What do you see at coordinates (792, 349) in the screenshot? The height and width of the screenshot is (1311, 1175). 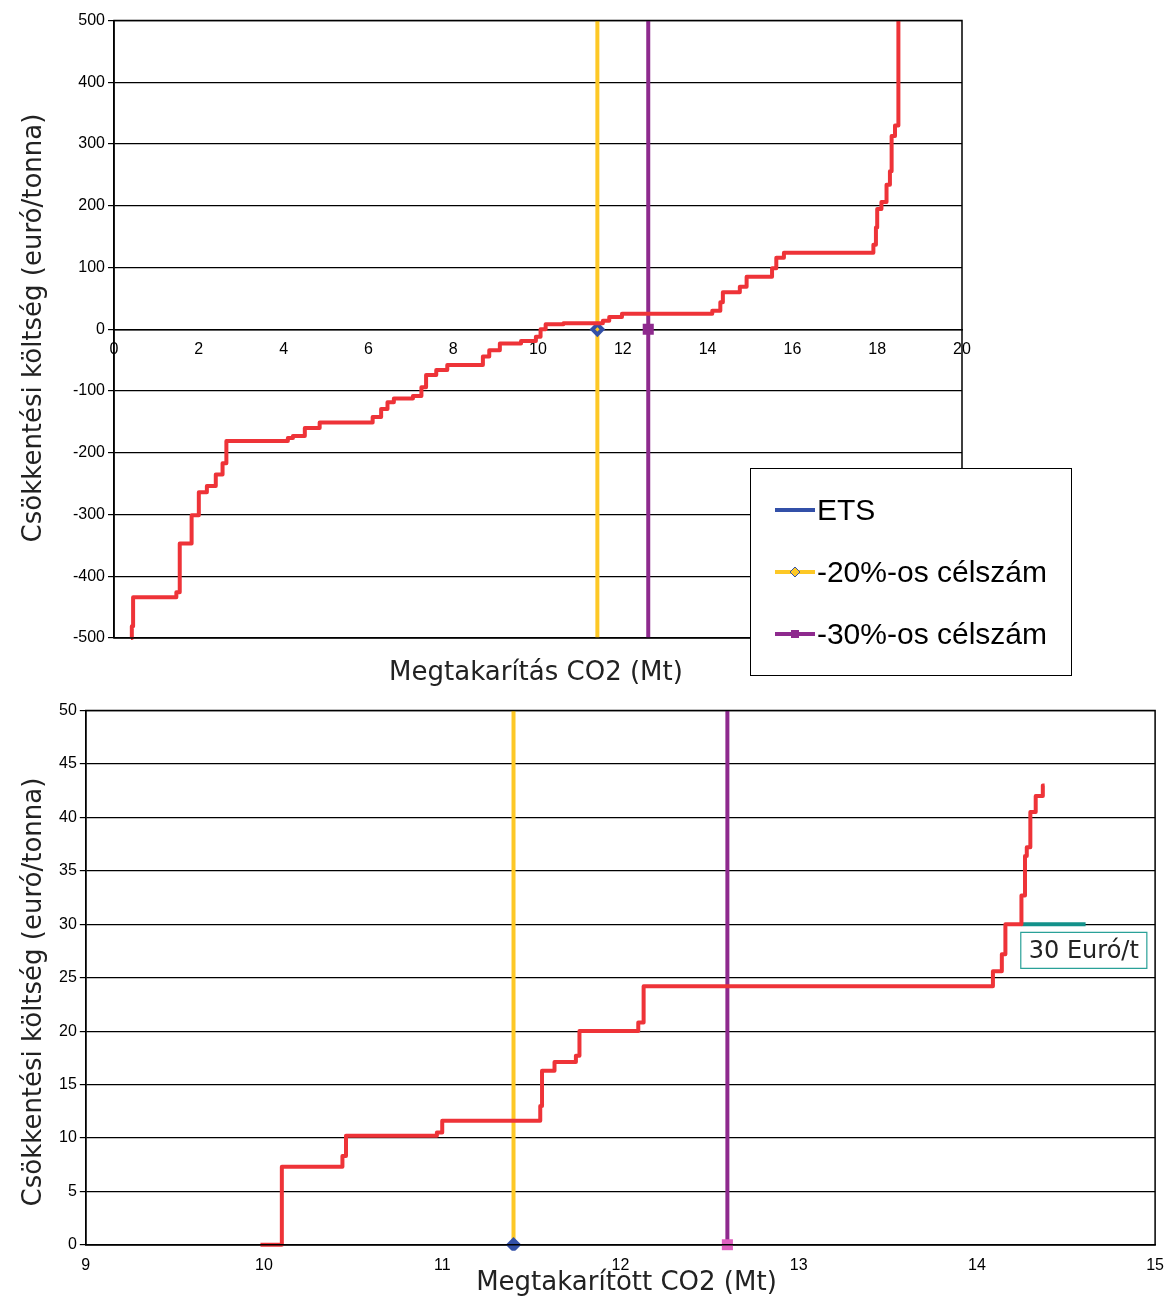 I see `x-tick-label: 16` at bounding box center [792, 349].